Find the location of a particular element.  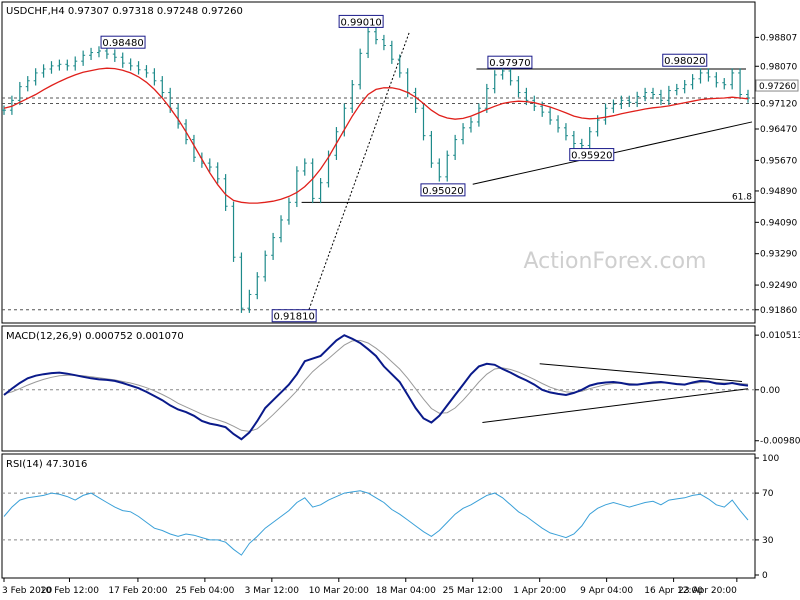

annotation-label-0: 0.98480 is located at coordinates (122, 43).